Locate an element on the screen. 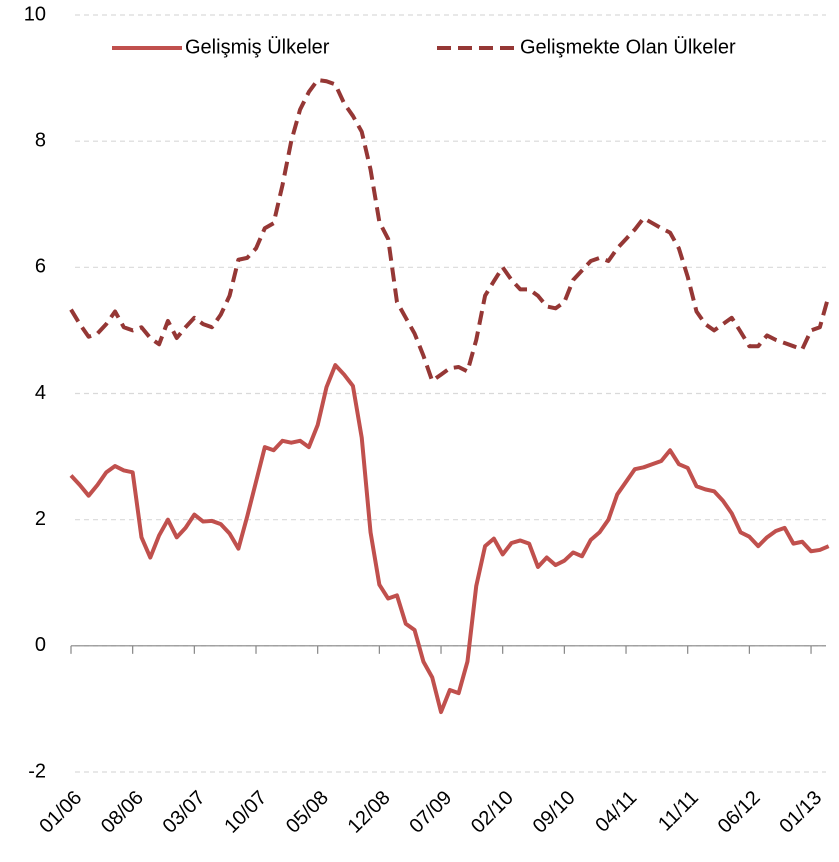 The width and height of the screenshot is (839, 862). y-tick-label: 10 is located at coordinates (35, 14).